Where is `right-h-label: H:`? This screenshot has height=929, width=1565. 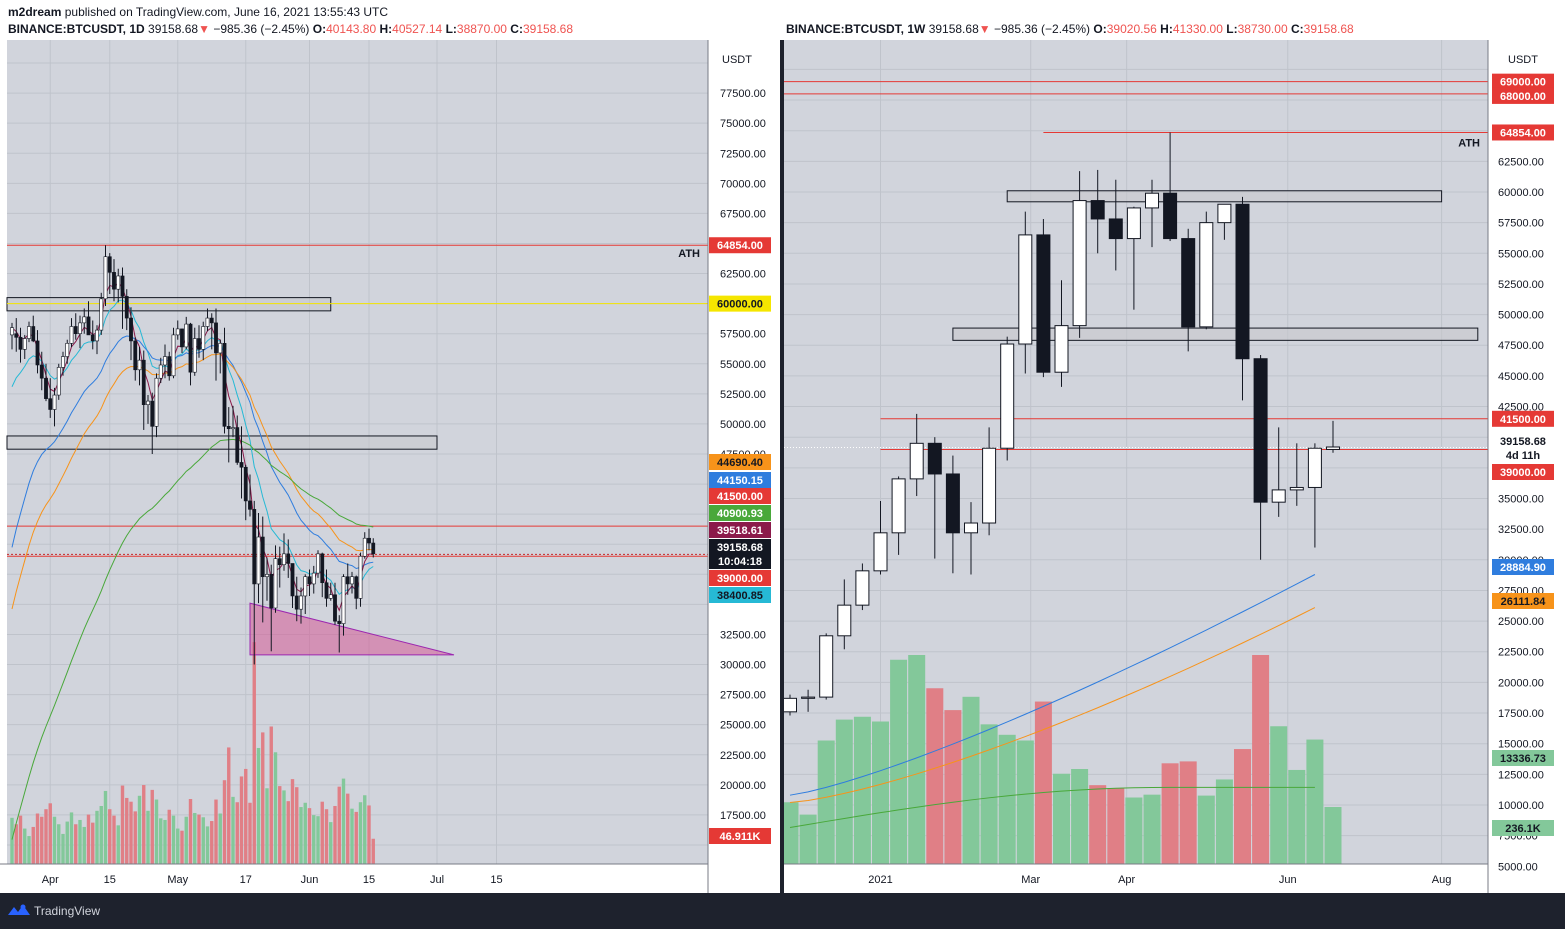
right-h-label: H: is located at coordinates (1166, 29).